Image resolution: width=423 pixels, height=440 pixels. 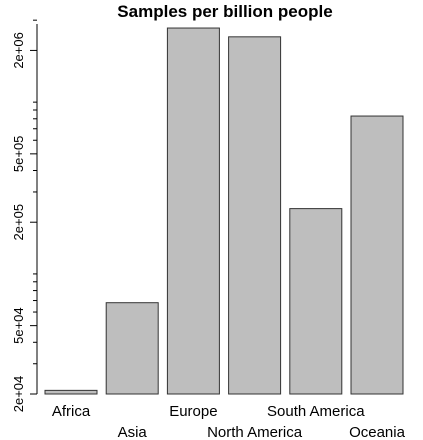 I want to click on y-axis: 2e+04 5e+04 2e+05 5e+05 2e+06, so click(x=24, y=216).